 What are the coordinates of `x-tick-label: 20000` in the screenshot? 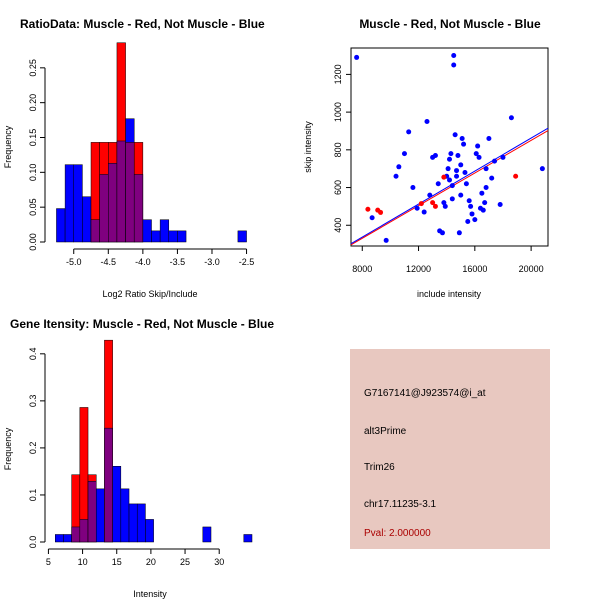 It's located at (531, 269).